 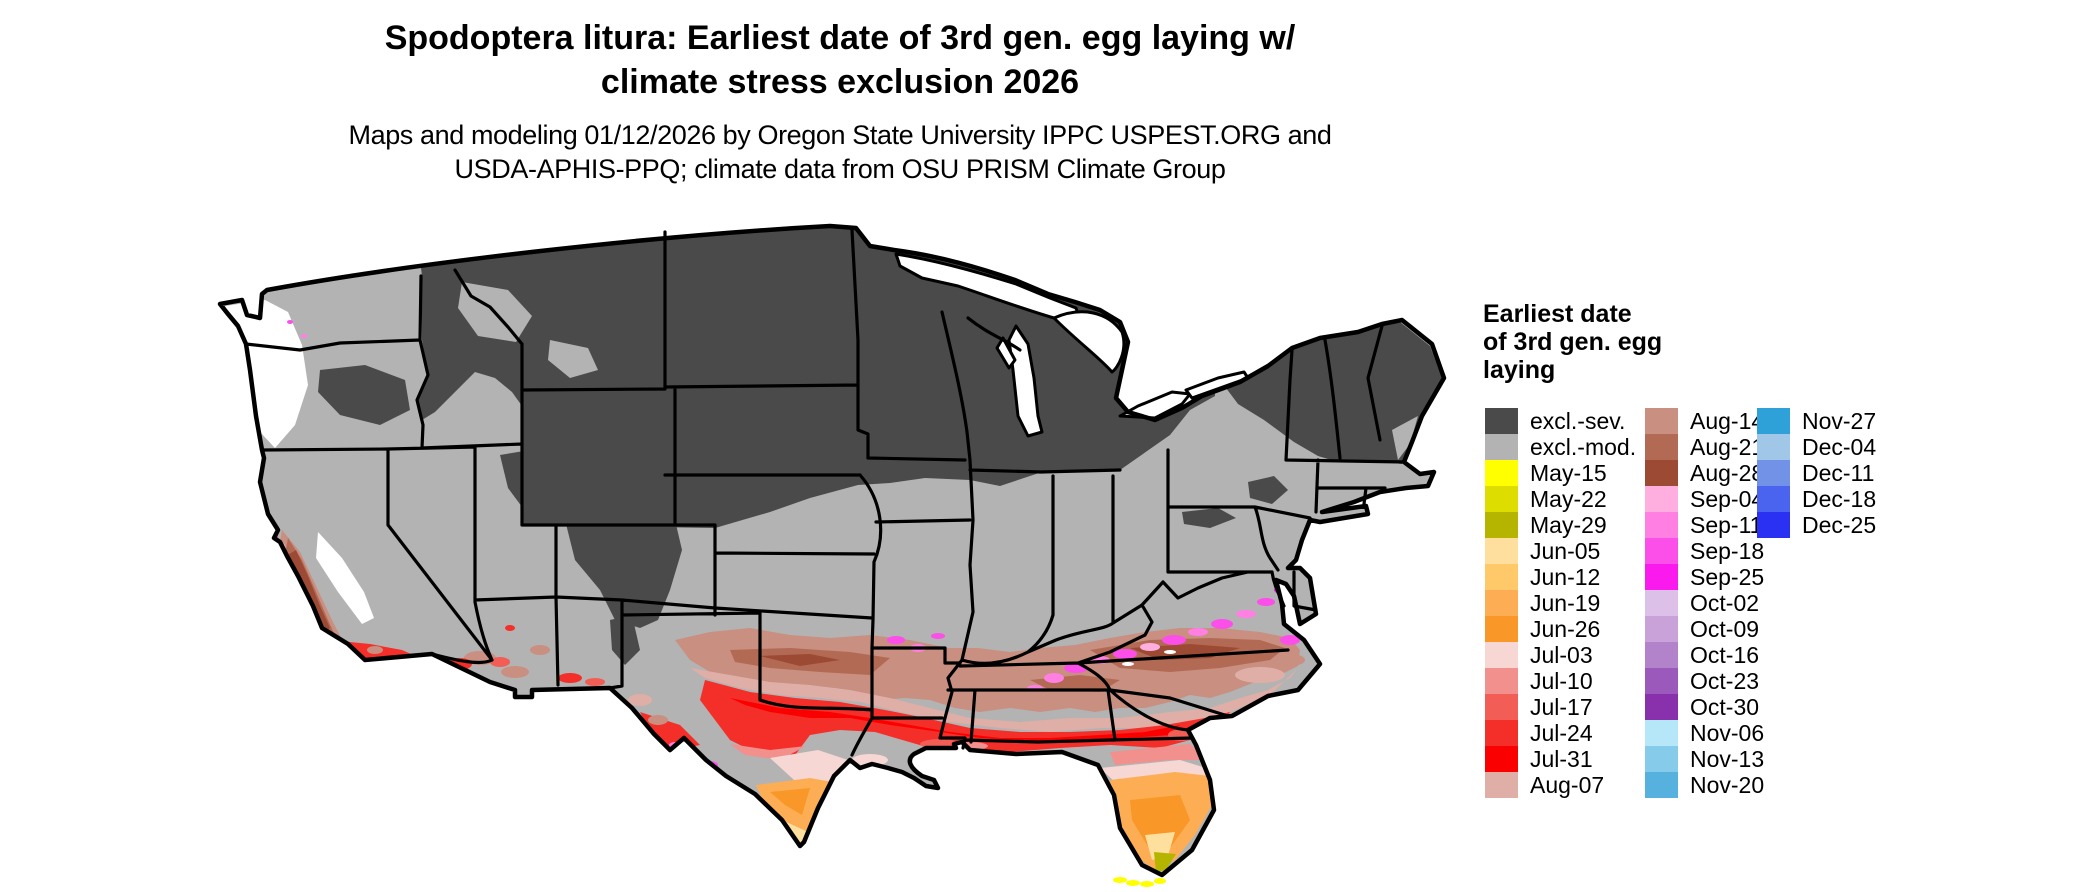 What do you see at coordinates (955, 720) in the screenshot?
I see `map-region-jul31-core` at bounding box center [955, 720].